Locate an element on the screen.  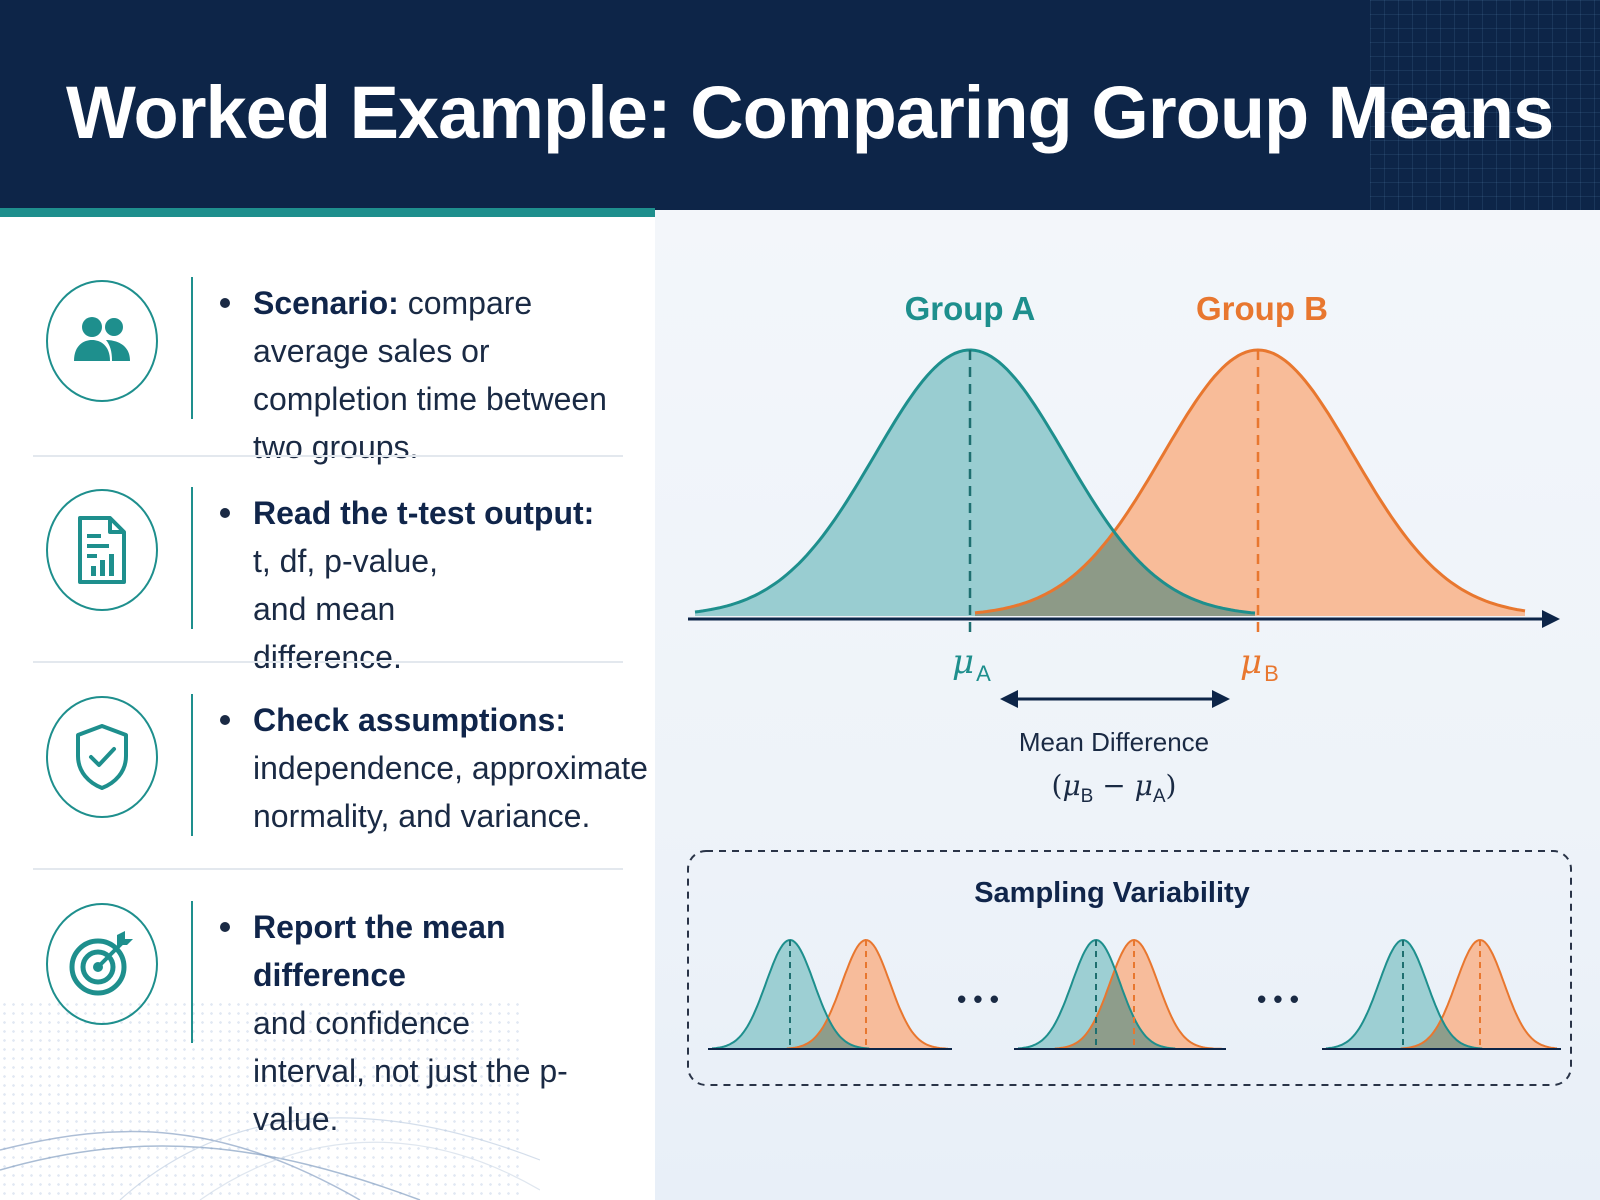
target-icon is located at coordinates (102, 964).